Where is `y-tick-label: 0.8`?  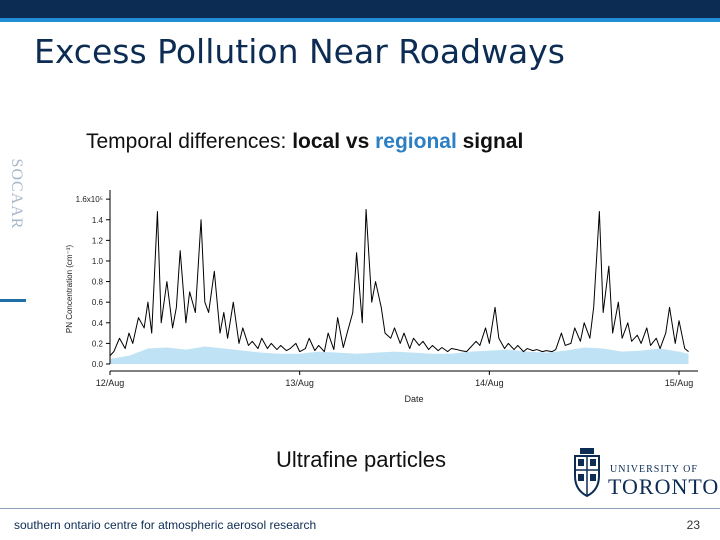
y-tick-label: 0.8 is located at coordinates (98, 282).